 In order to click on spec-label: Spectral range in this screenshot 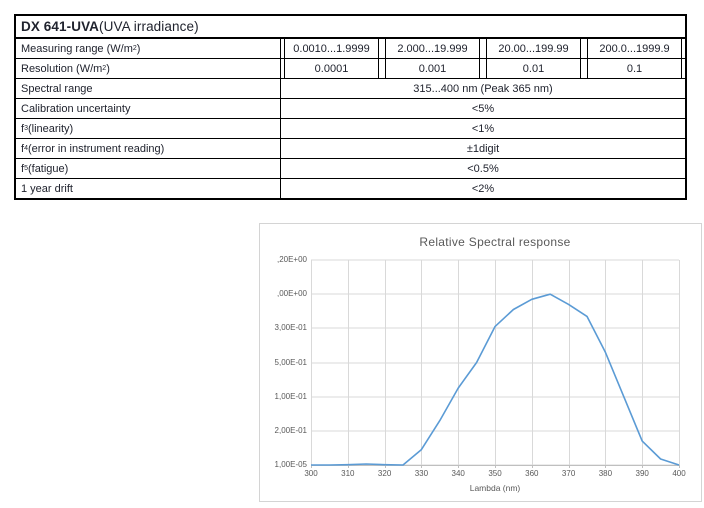, I will do `click(148, 88)`.